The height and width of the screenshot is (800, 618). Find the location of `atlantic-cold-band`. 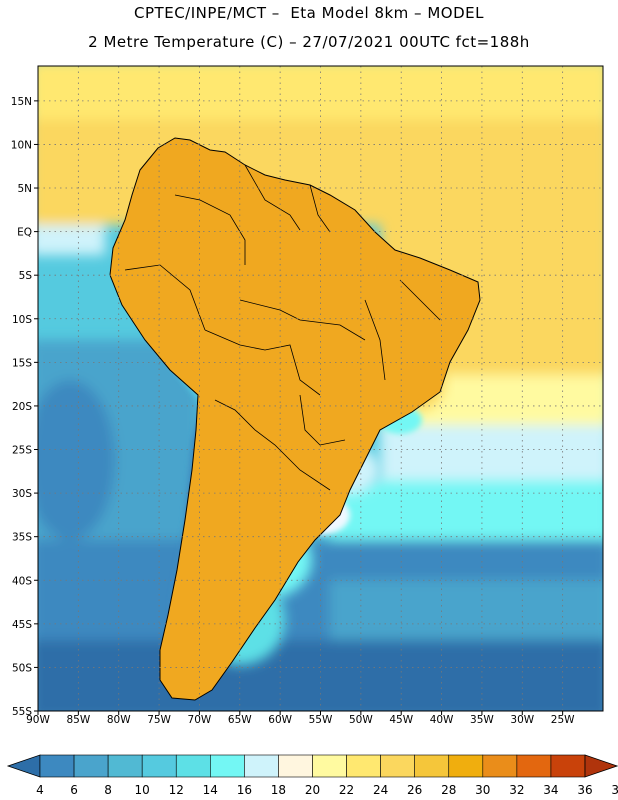

atlantic-cold-band is located at coordinates (466, 510).